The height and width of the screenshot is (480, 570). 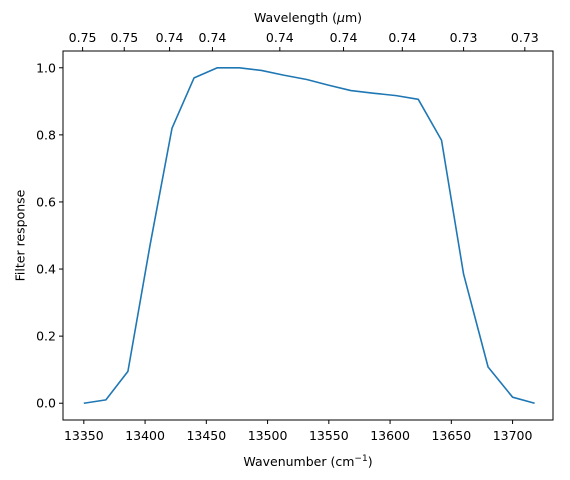 What do you see at coordinates (145, 435) in the screenshot?
I see `x-tick-label: 13400` at bounding box center [145, 435].